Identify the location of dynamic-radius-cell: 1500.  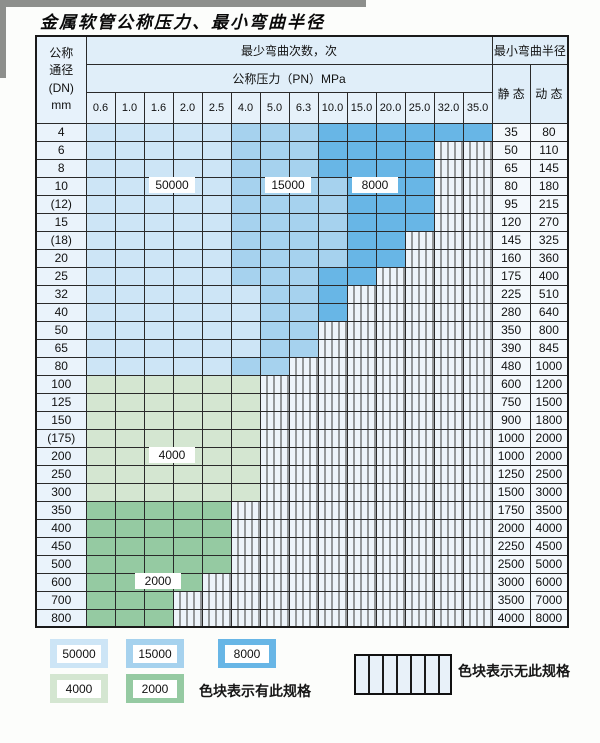
(549, 402).